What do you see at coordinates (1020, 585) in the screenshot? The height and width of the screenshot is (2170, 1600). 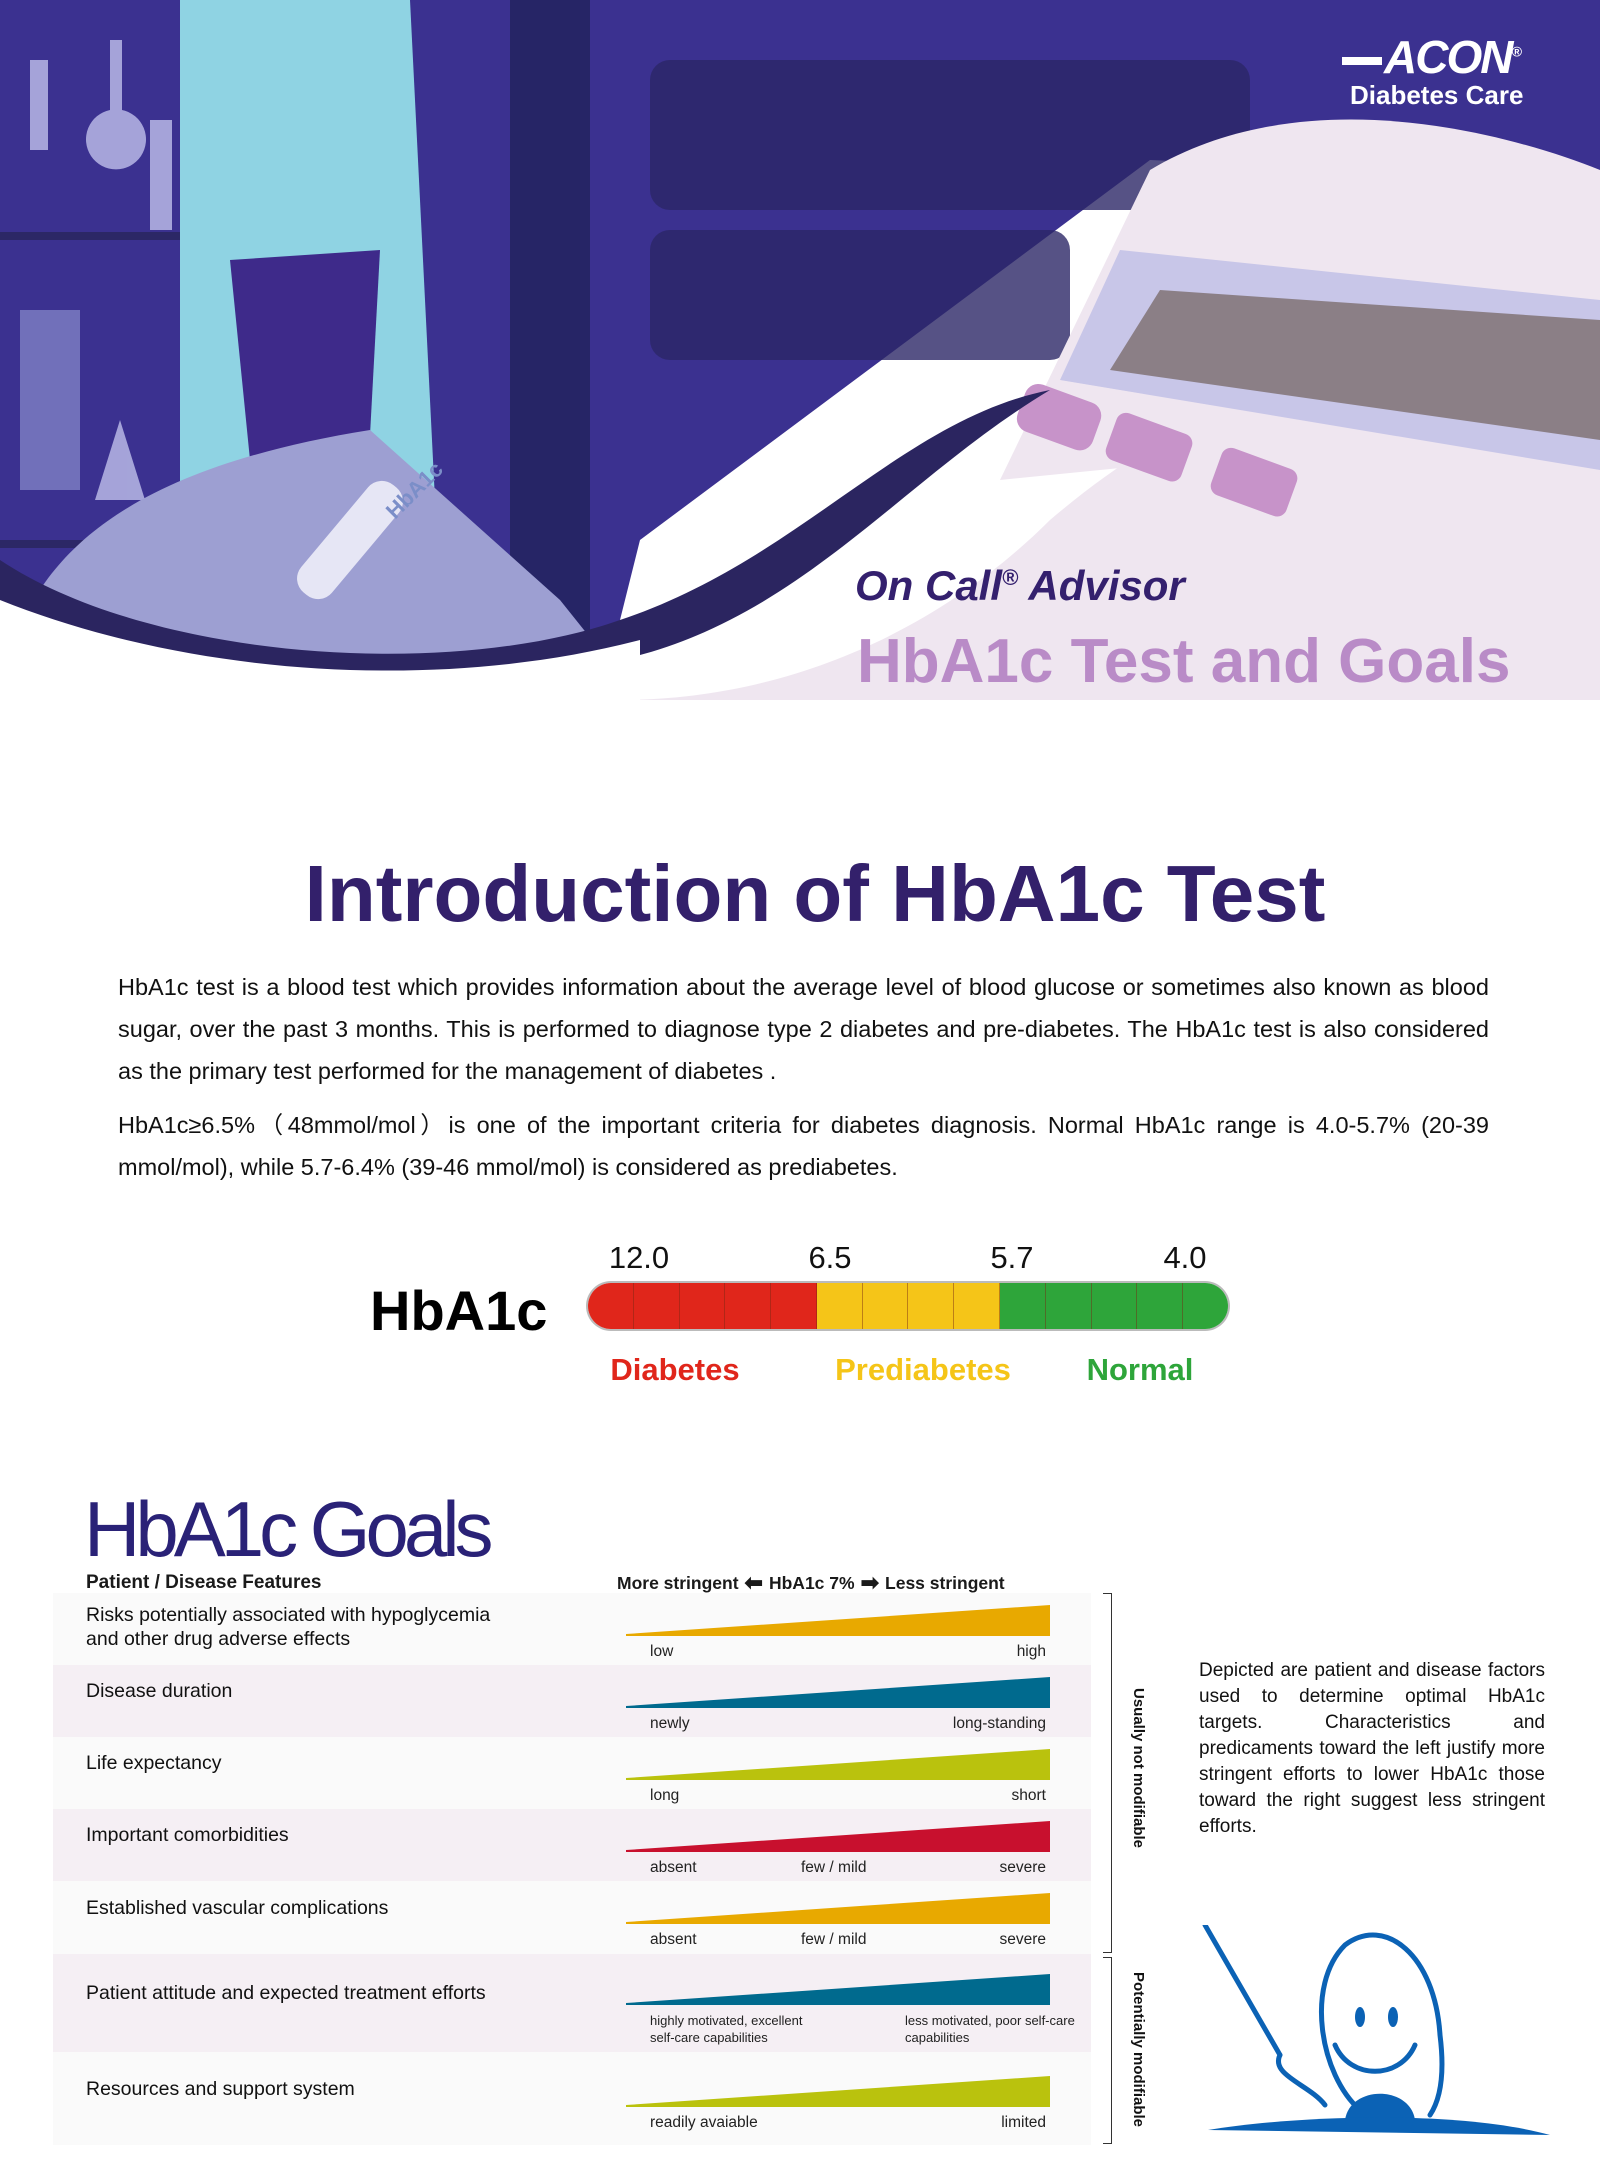 I see `series-name: On Call® Advisor` at bounding box center [1020, 585].